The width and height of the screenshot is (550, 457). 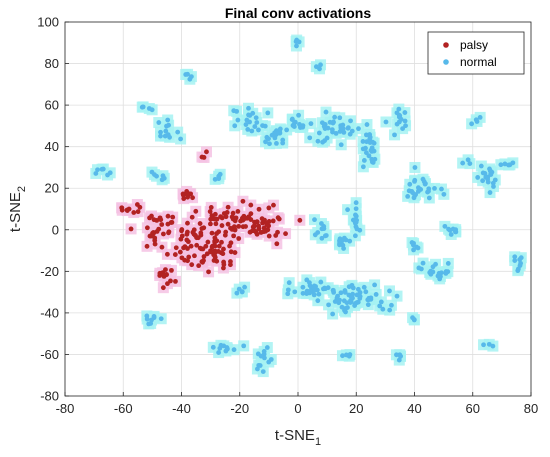 What do you see at coordinates (414, 408) in the screenshot?
I see `x-tick-label: 40` at bounding box center [414, 408].